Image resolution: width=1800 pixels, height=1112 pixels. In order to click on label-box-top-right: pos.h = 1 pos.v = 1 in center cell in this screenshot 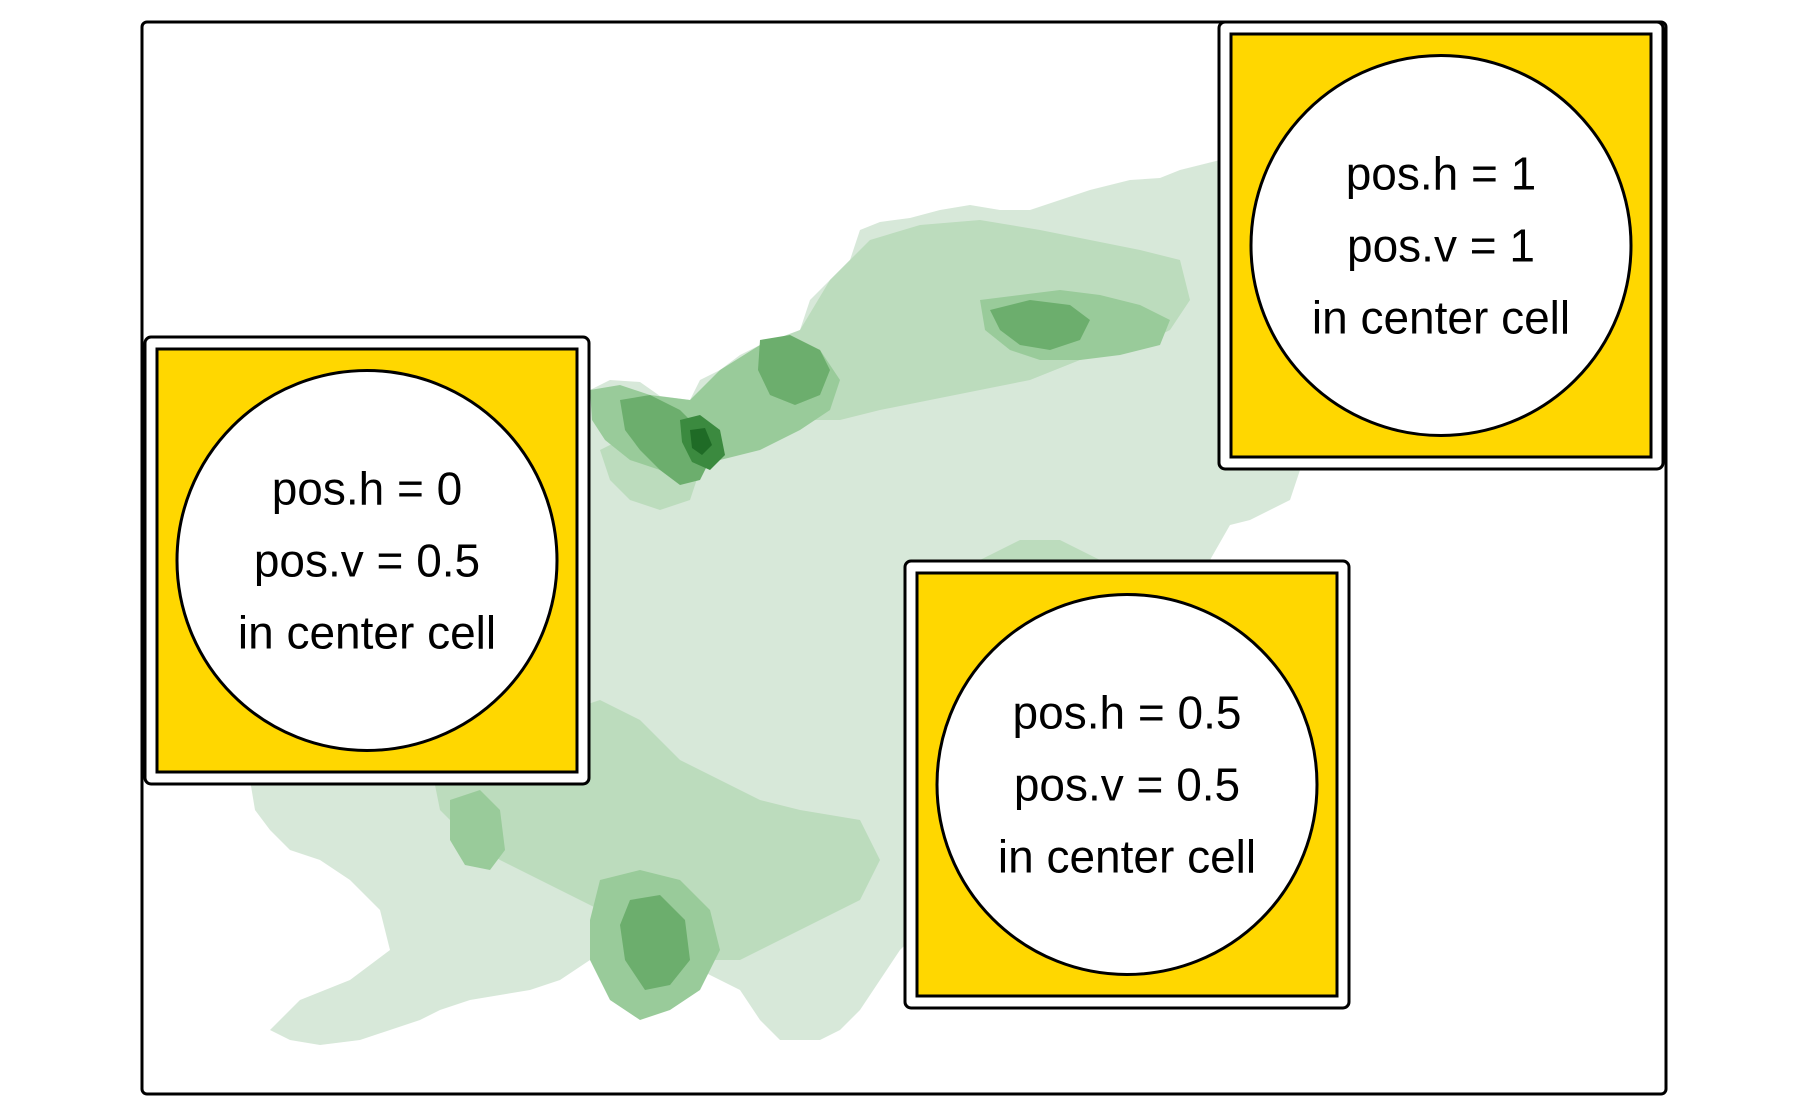, I will do `click(1441, 245)`.